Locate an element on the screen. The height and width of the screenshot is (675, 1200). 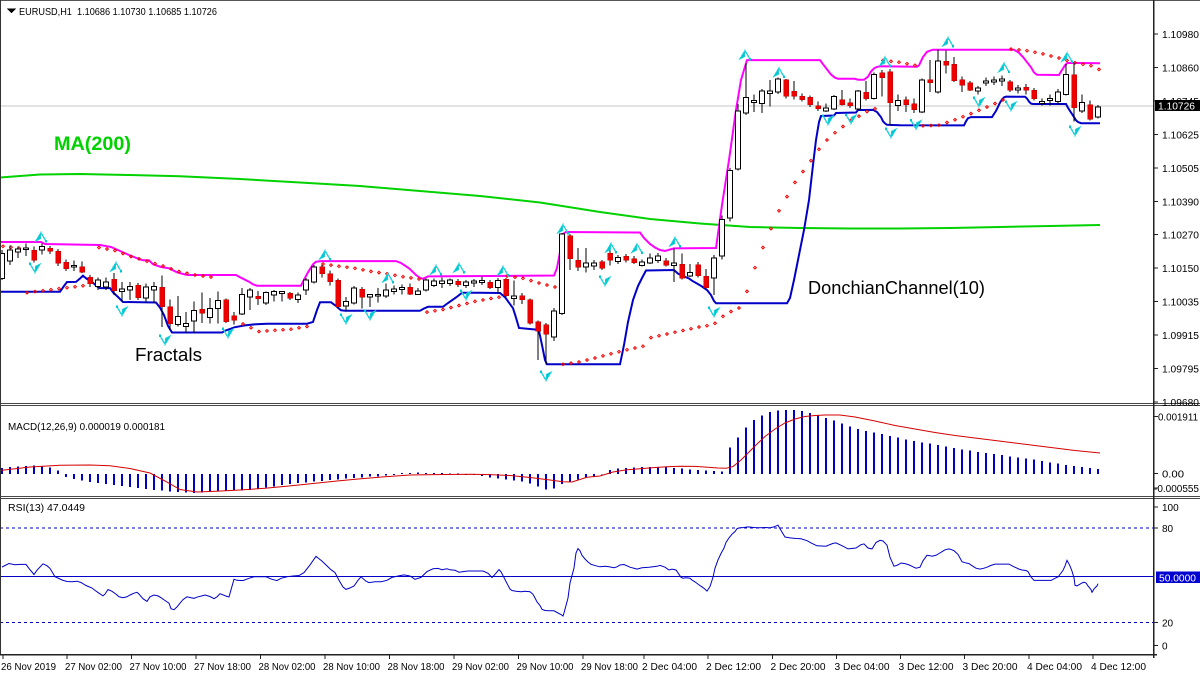
svg-text: 1.10980 is located at coordinates (1180, 35).